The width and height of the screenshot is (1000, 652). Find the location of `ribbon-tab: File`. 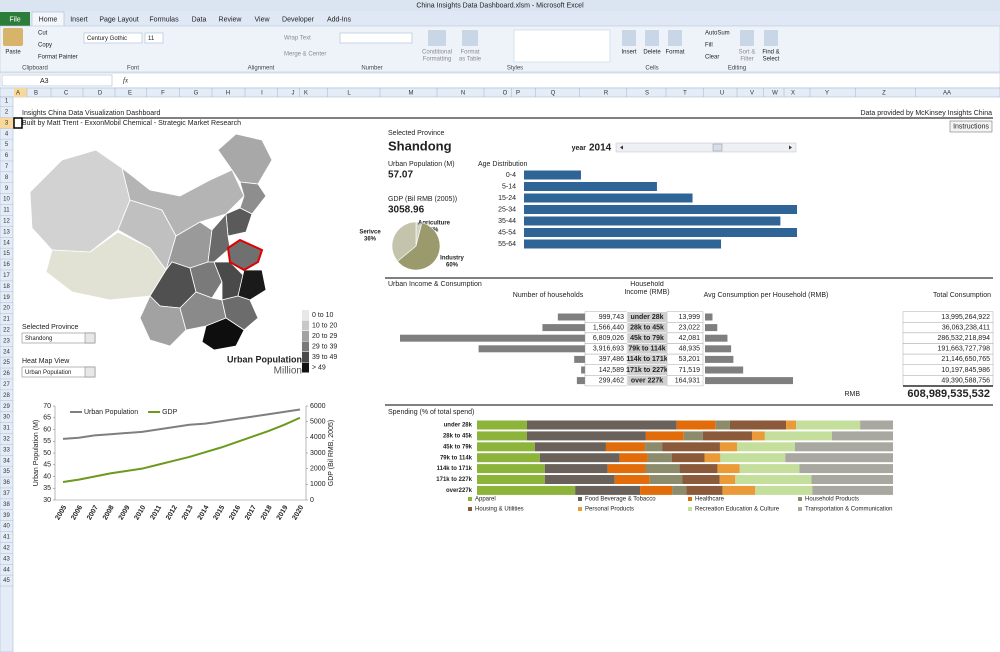

ribbon-tab: File is located at coordinates (14, 19).